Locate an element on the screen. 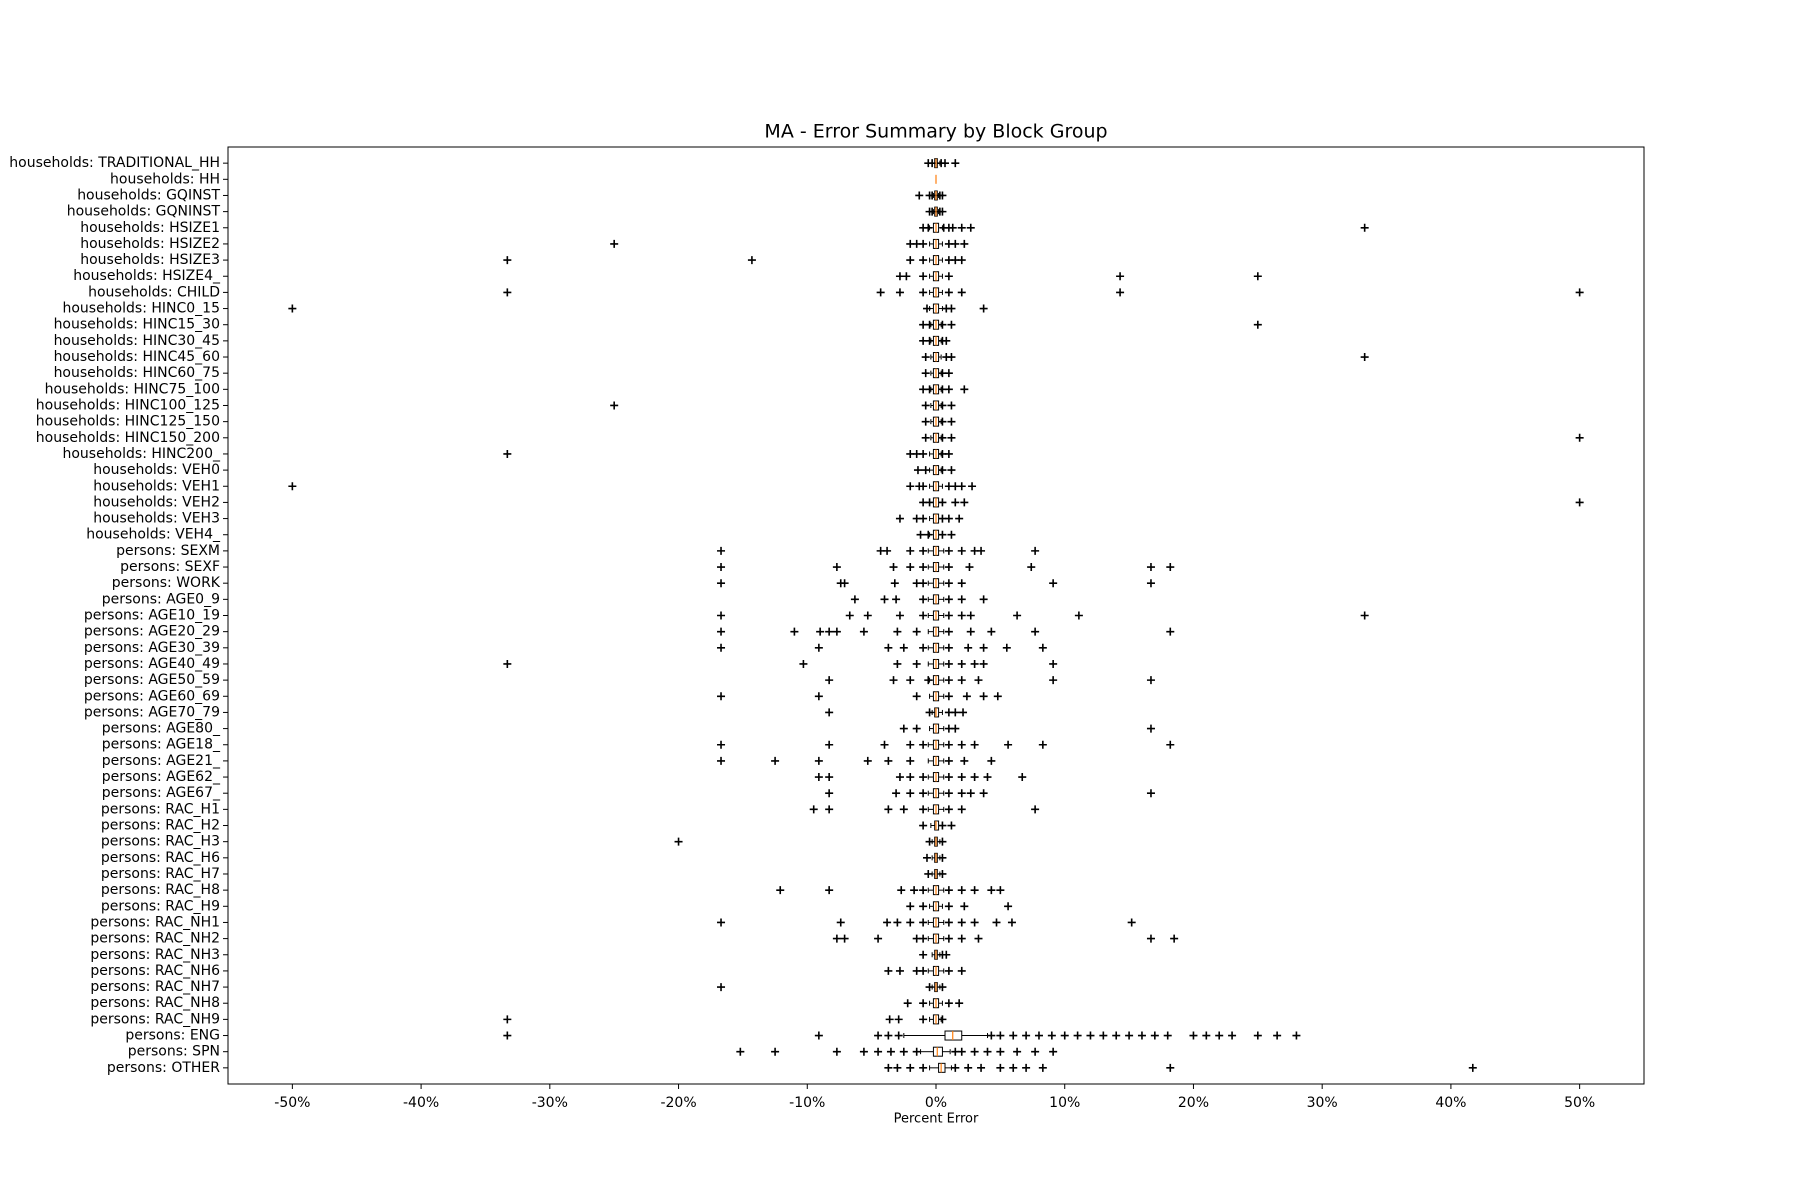  y-tick-label: households: GQINST is located at coordinates (148, 195).